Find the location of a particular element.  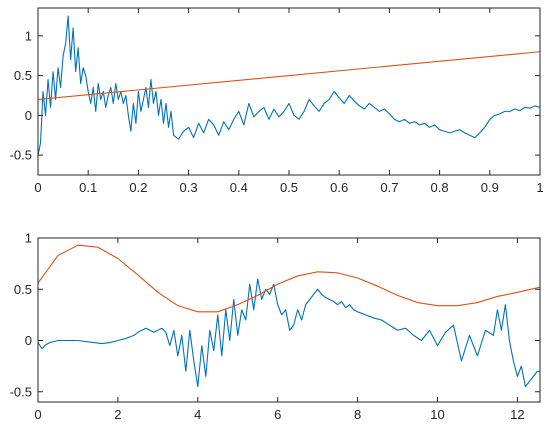

x-tick-label: 12 is located at coordinates (517, 414).